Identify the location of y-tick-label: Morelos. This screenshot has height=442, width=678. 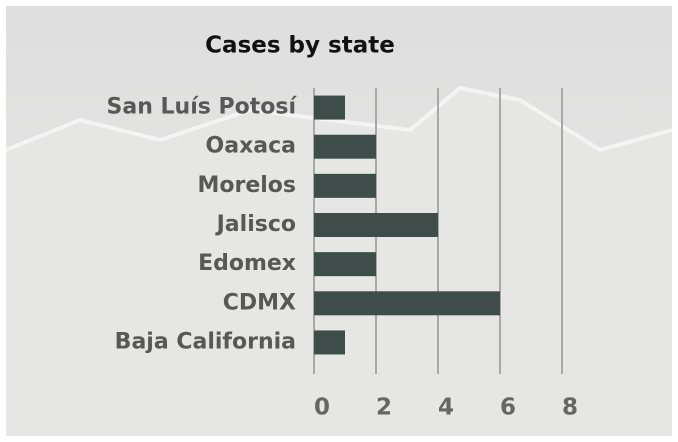
(246, 185).